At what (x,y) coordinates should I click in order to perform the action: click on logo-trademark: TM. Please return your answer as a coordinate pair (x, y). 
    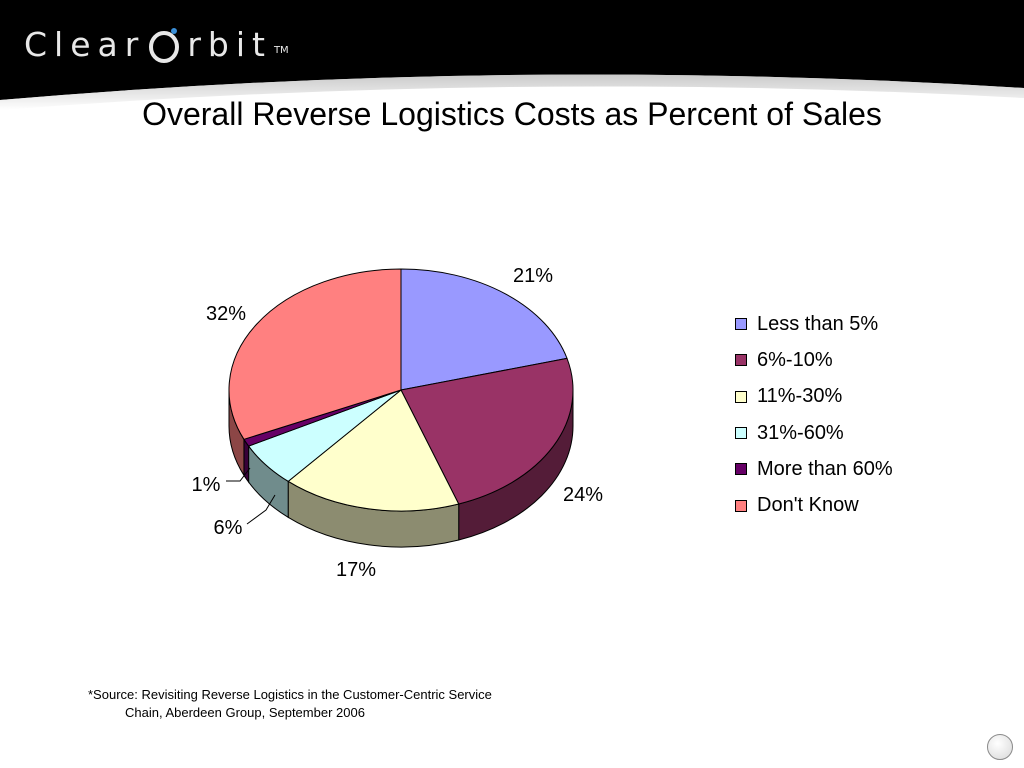
    Looking at the image, I should click on (281, 50).